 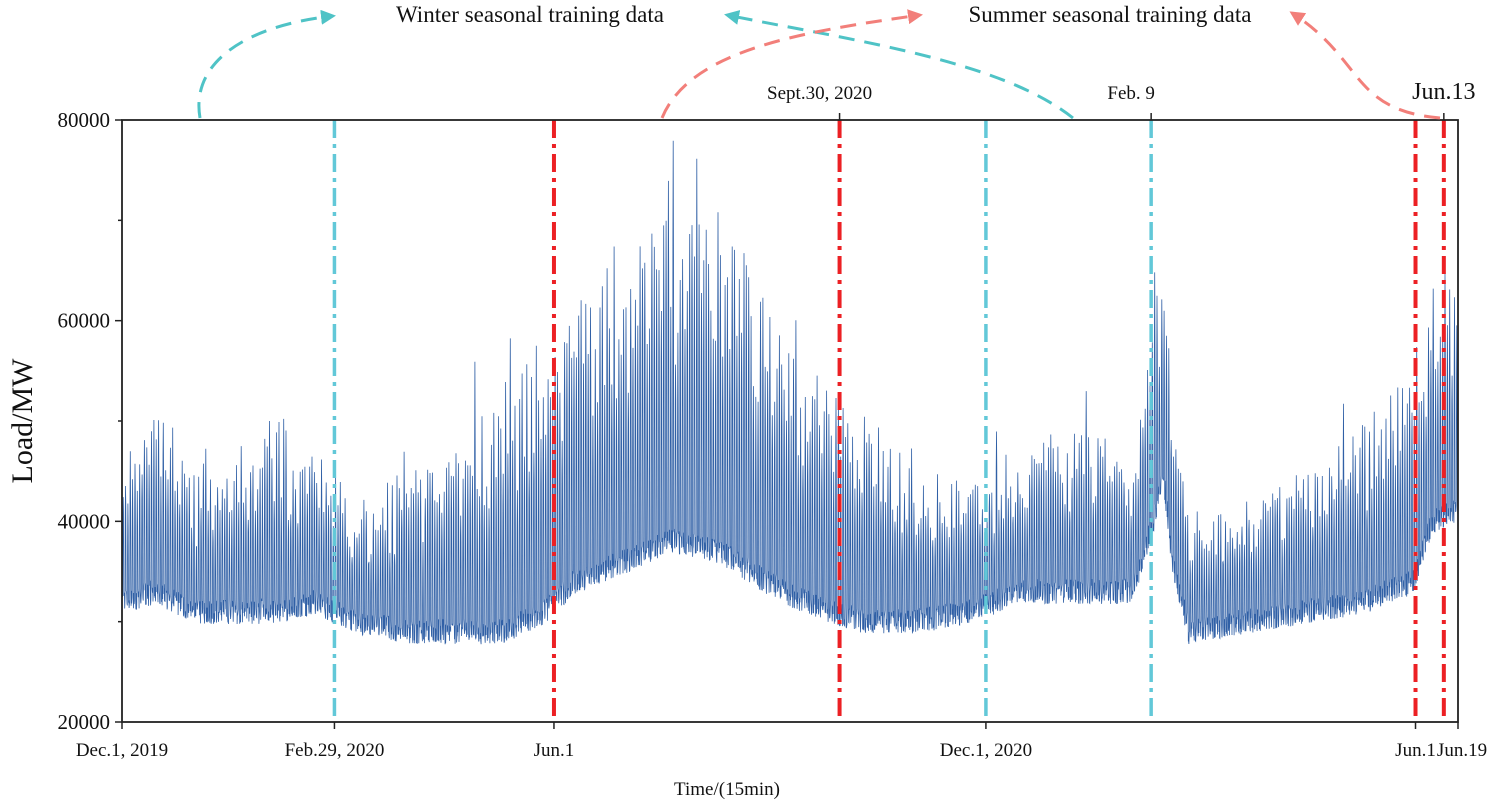 I want to click on x-tick-label: Jun.19, so click(x=1462, y=750).